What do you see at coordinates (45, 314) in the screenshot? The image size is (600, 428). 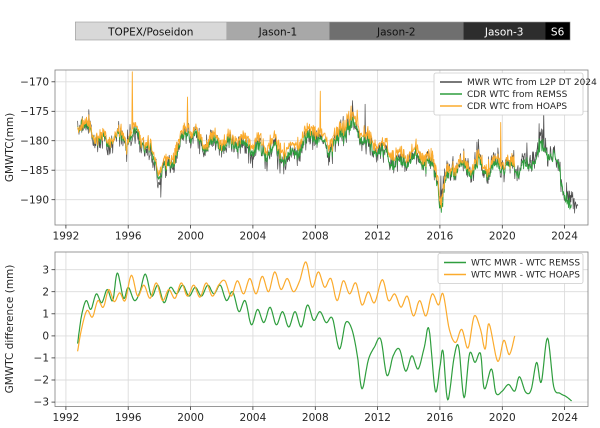 I see `y-tick-label-1: 1` at bounding box center [45, 314].